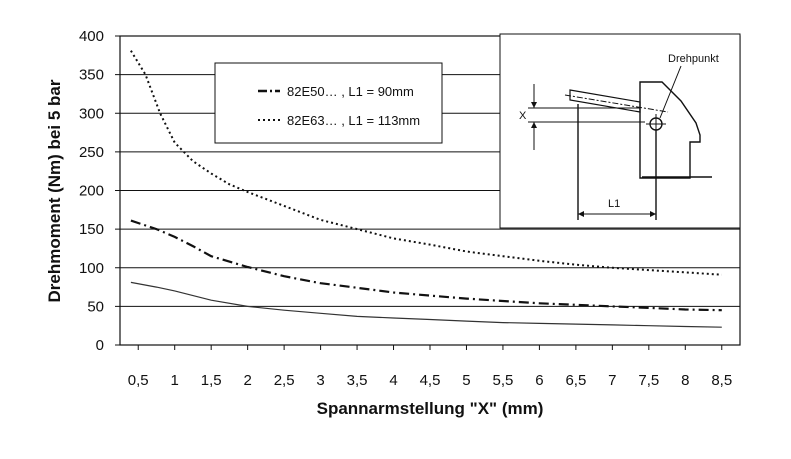 The image size is (791, 459). What do you see at coordinates (534, 105) in the screenshot?
I see `x-dim-arrowhead-top` at bounding box center [534, 105].